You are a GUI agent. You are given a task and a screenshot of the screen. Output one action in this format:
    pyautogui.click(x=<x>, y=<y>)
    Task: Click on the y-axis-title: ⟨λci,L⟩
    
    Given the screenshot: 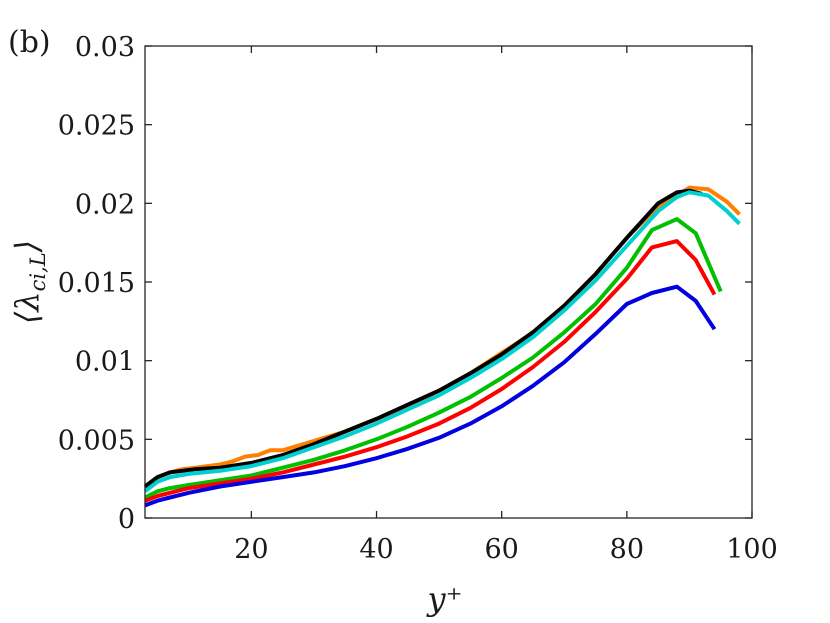 What is the action you would take?
    pyautogui.click(x=29, y=282)
    